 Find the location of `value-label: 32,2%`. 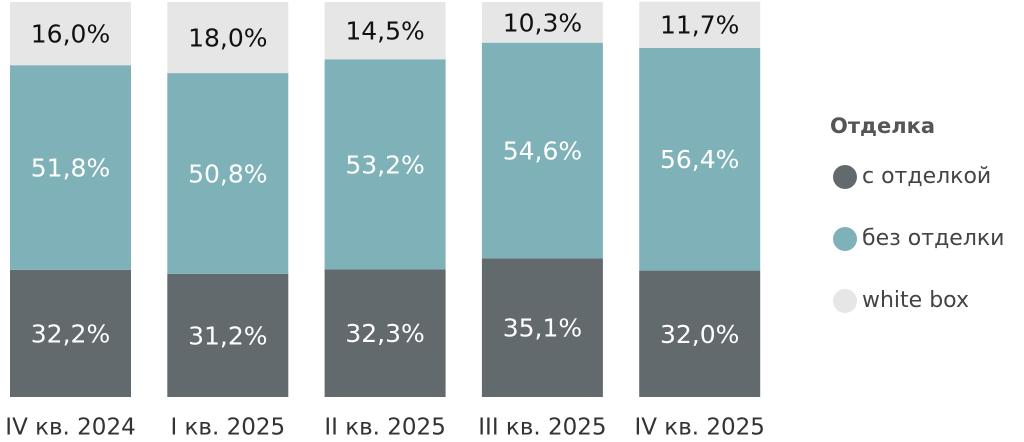

value-label: 32,2% is located at coordinates (70, 333).